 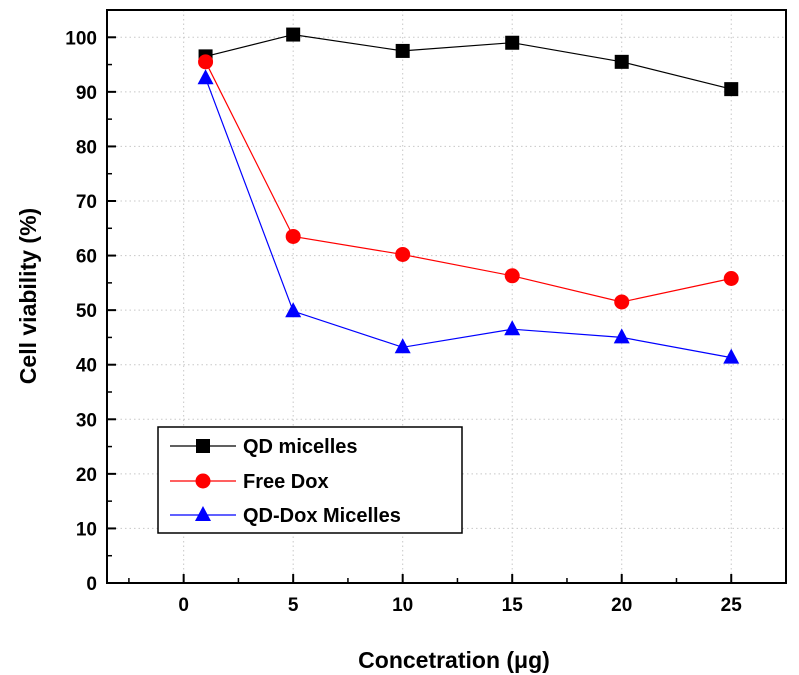 I want to click on legend-marker-qd-dox-micelles, so click(x=203, y=513).